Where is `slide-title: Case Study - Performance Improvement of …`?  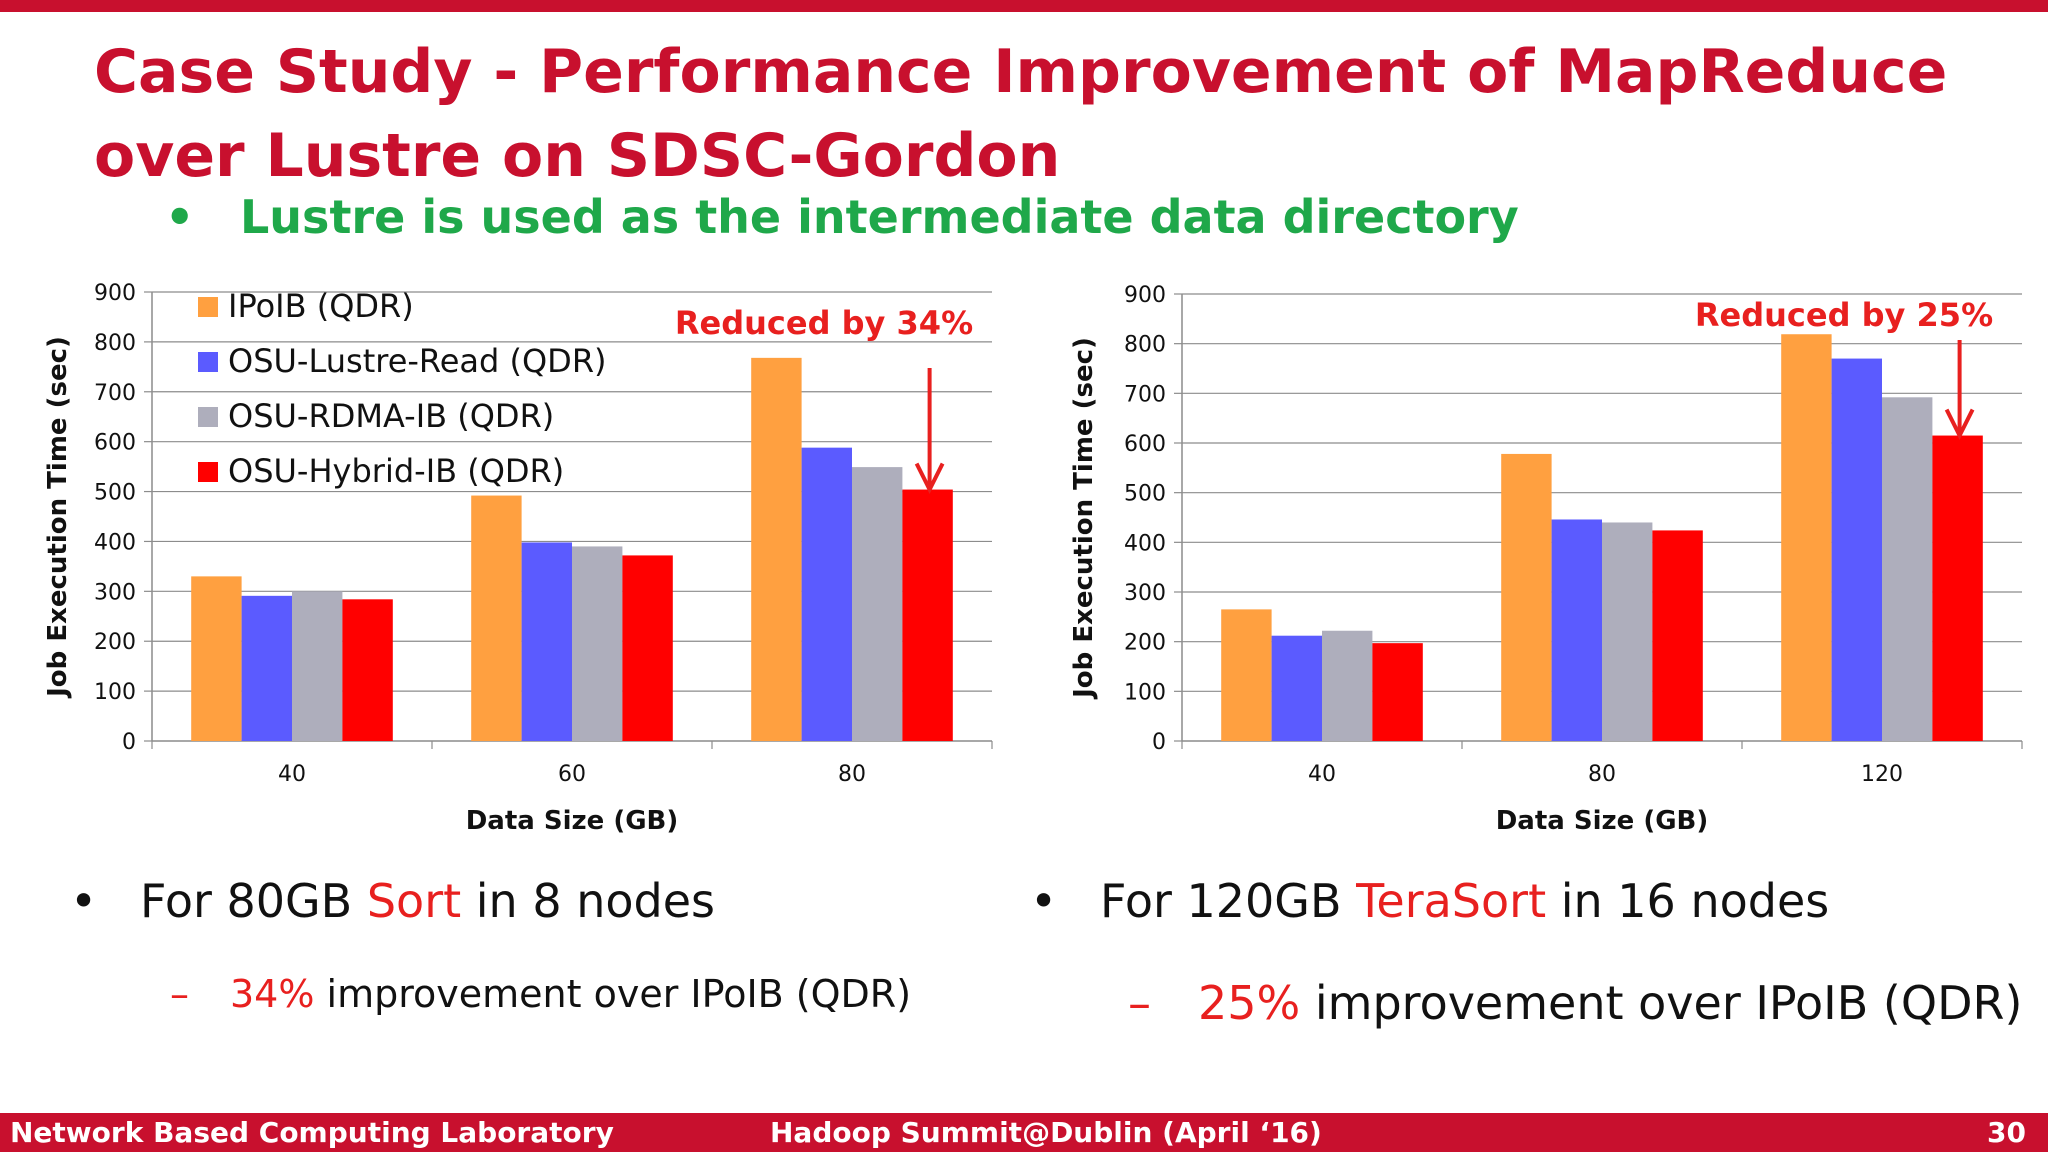 slide-title: Case Study - Performance Improvement of … is located at coordinates (1021, 114).